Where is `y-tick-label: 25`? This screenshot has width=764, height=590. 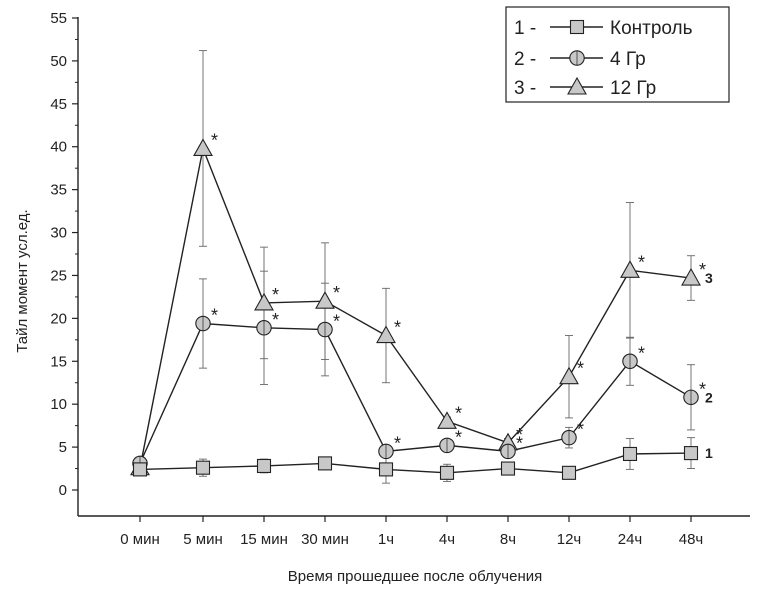 y-tick-label: 25 is located at coordinates (58, 275).